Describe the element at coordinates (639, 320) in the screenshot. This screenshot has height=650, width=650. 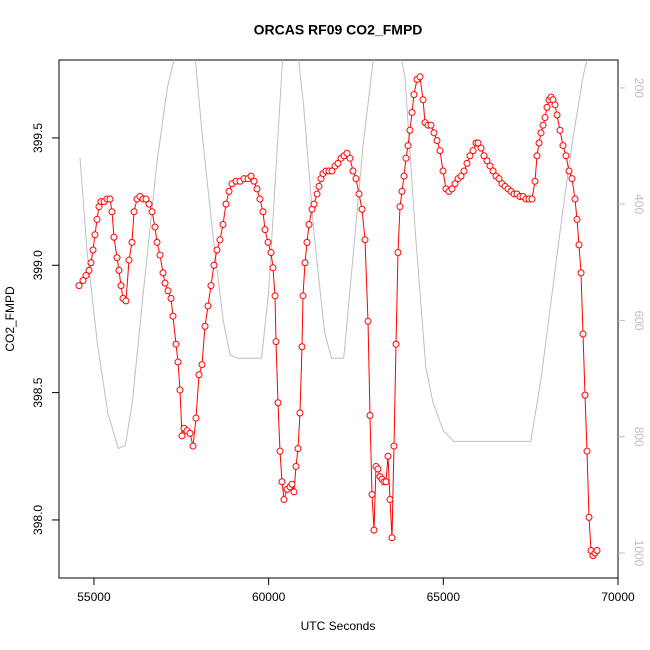
I see `y2-tick-label: 600` at that location.